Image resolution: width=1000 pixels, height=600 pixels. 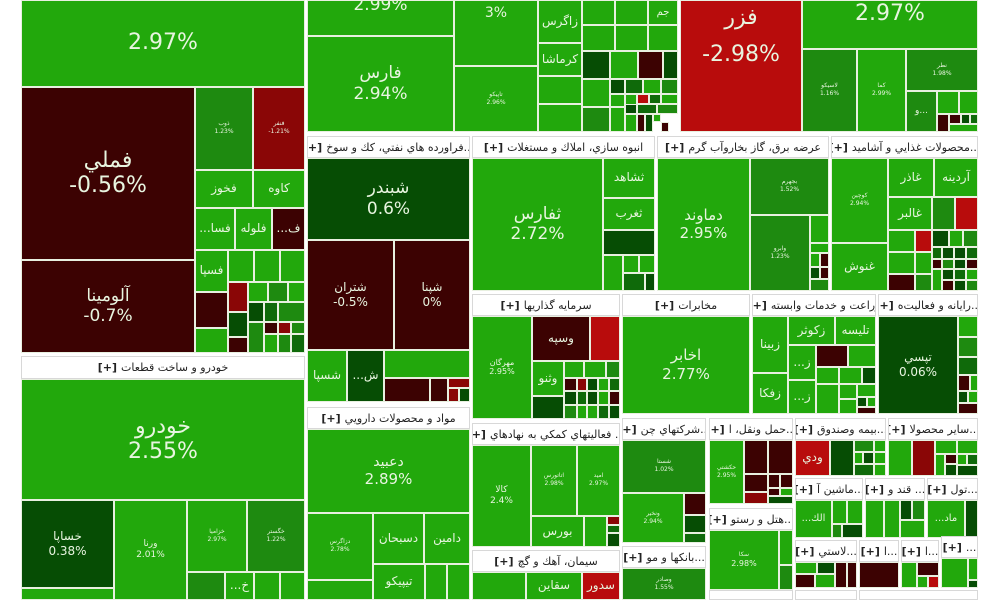 I want to click on tile-khgostar: خگستر 1.22%, so click(x=276, y=536).